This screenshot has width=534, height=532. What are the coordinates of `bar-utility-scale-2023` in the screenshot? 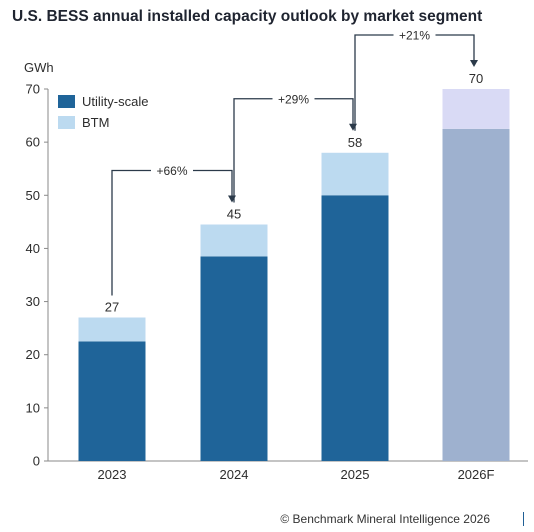 It's located at (112, 401).